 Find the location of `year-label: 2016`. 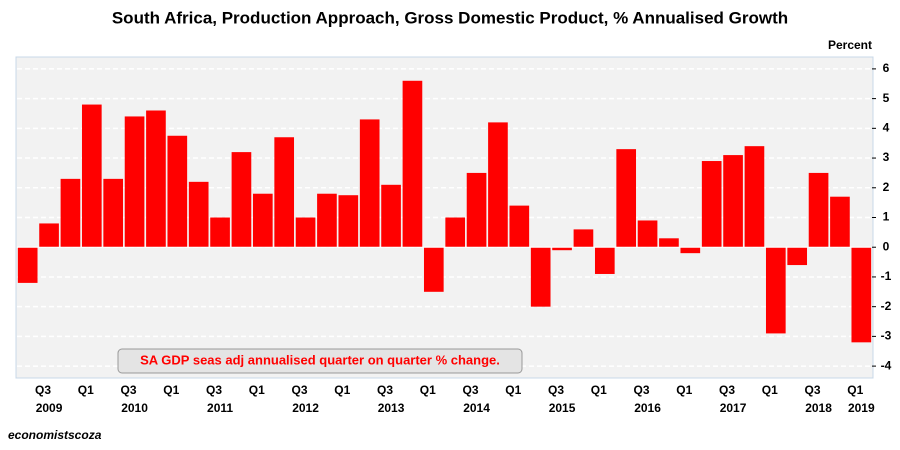

year-label: 2016 is located at coordinates (647, 408).